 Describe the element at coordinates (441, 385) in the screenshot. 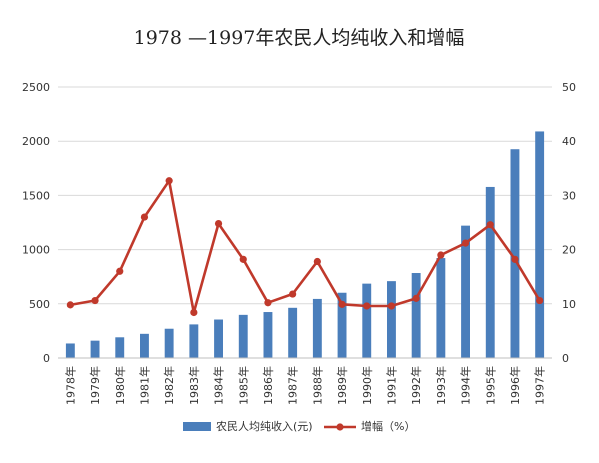

I see `x-tick-label: 1993年` at that location.